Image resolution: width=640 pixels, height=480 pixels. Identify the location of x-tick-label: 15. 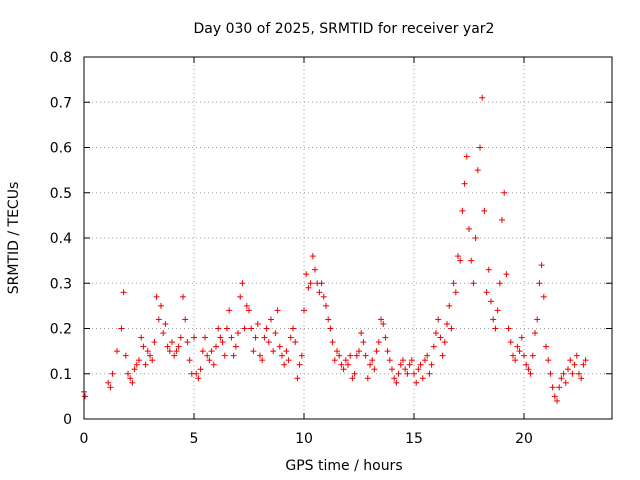
(414, 439).